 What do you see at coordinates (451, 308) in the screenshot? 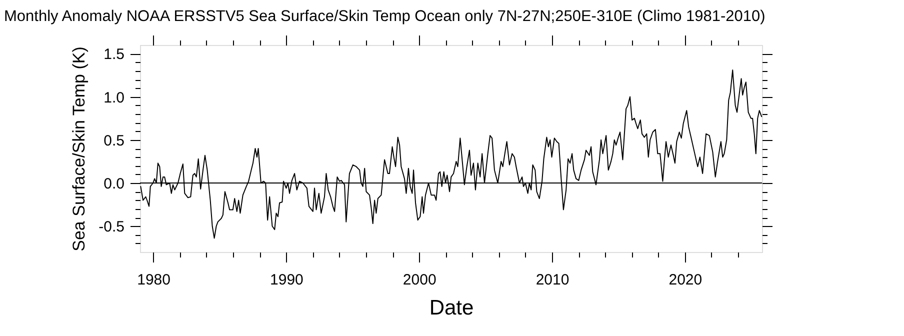
I see `x-axis-title: Date` at bounding box center [451, 308].